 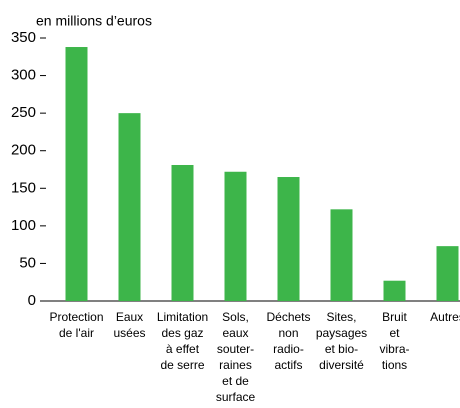 I want to click on x-tick-label: Autres, so click(x=445, y=317).